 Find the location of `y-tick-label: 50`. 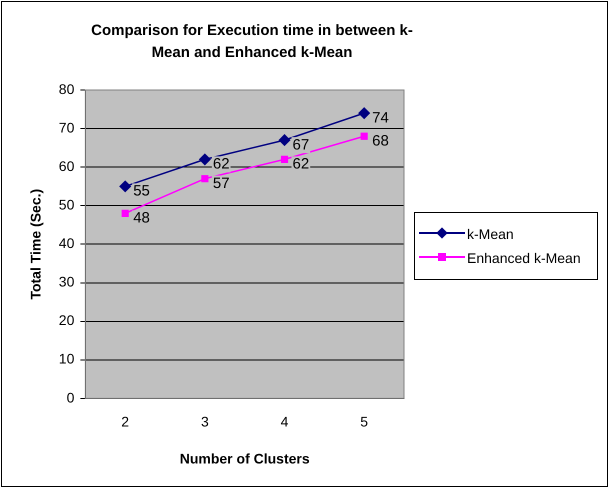

y-tick-label: 50 is located at coordinates (66, 204).